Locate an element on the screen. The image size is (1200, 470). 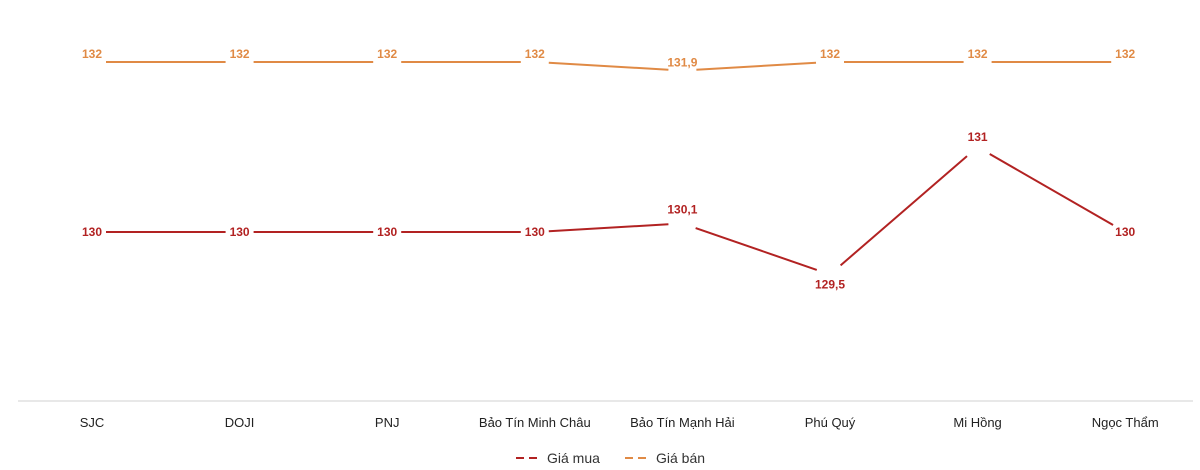
legend: Giá mua Giá bán is located at coordinates (610, 458).